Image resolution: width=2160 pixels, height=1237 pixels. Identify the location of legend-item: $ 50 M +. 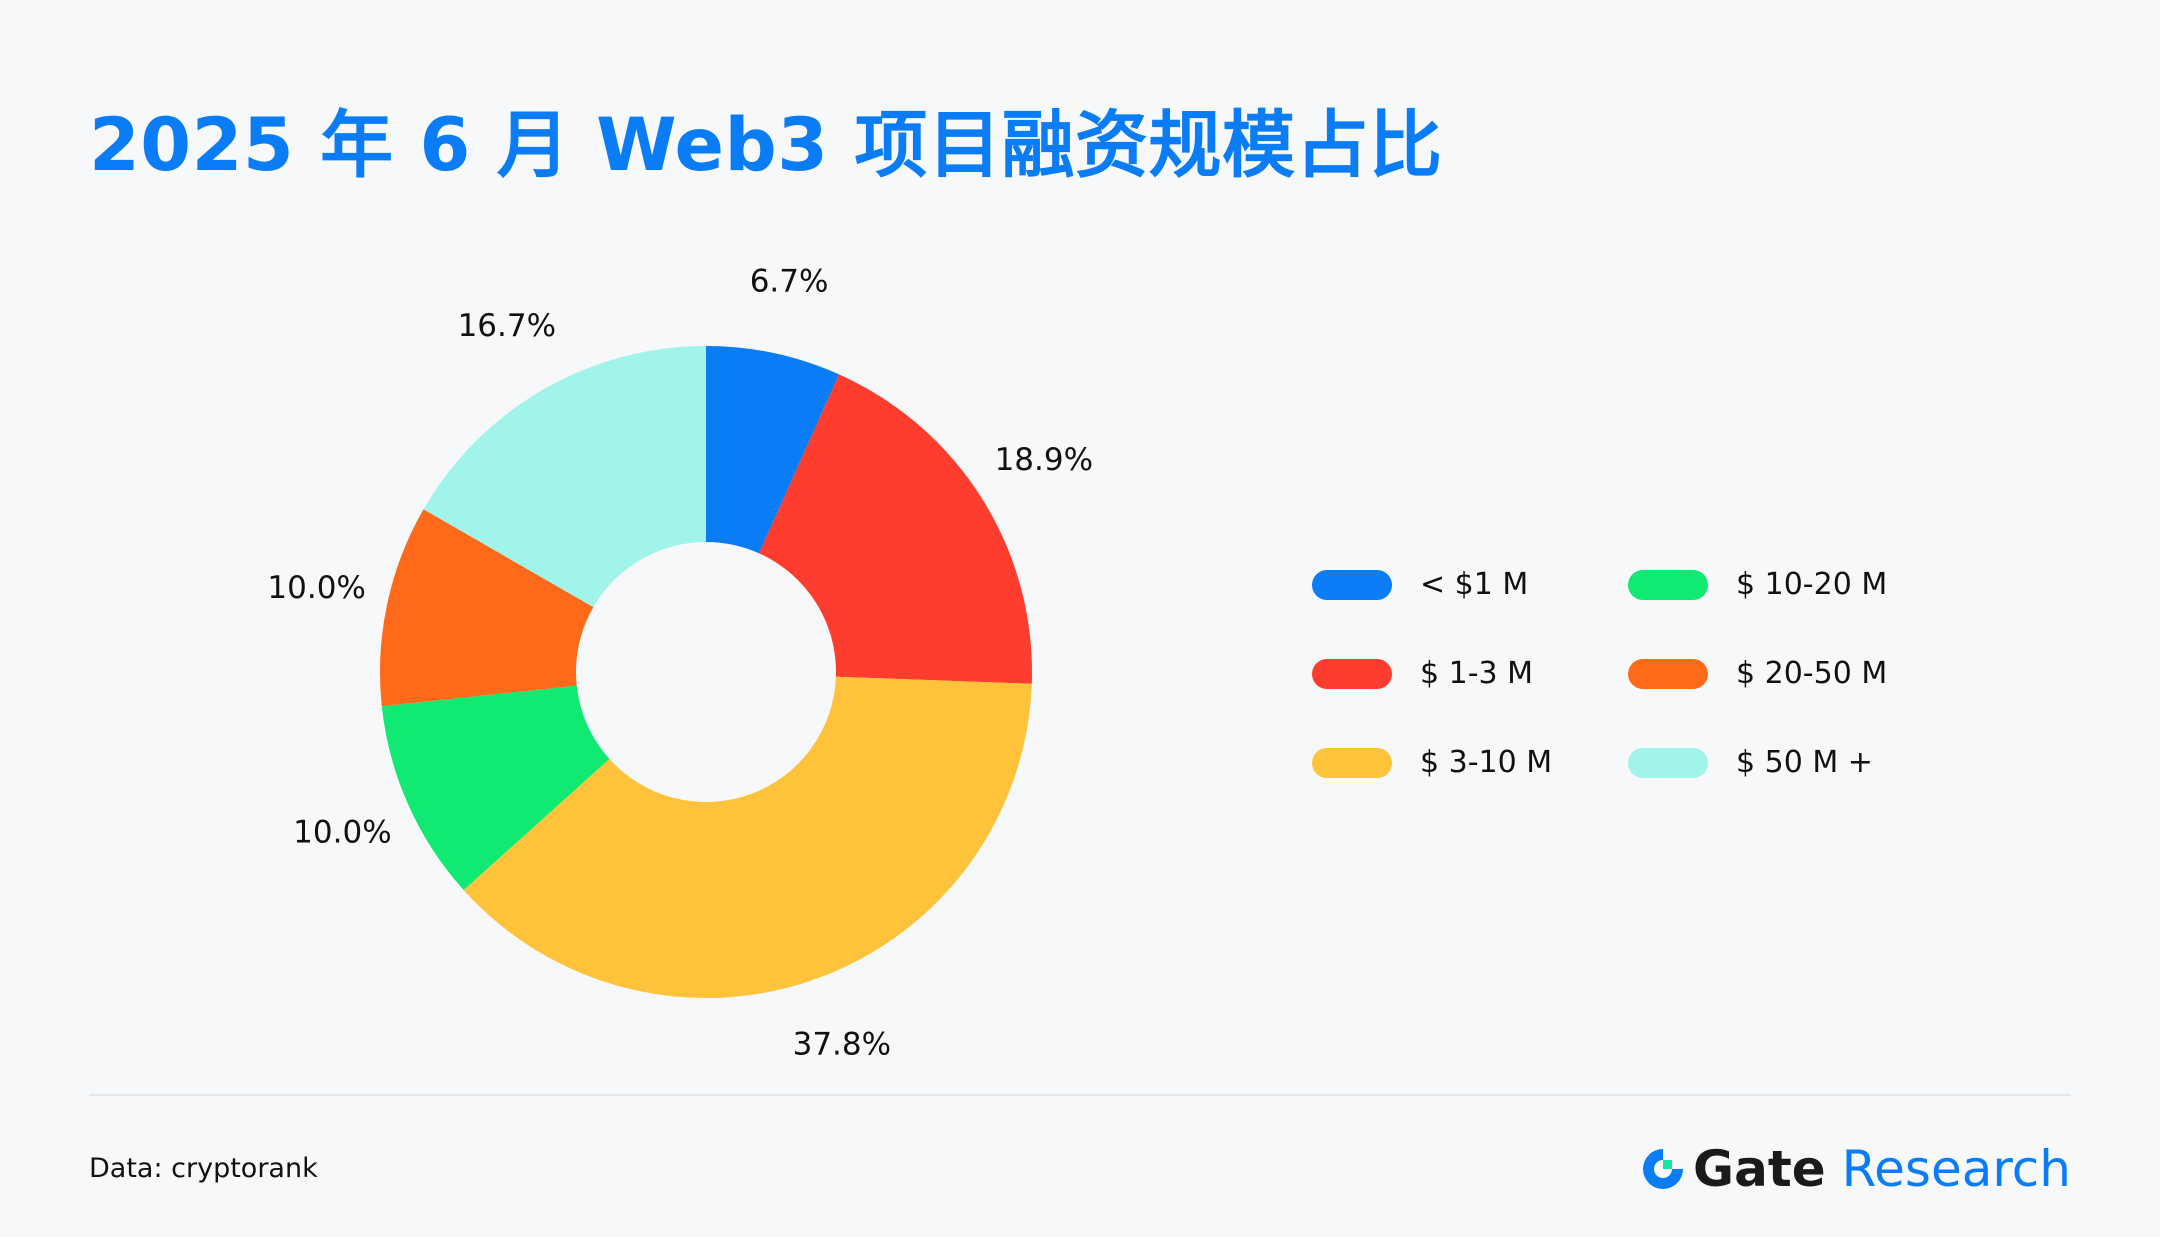
(1786, 762).